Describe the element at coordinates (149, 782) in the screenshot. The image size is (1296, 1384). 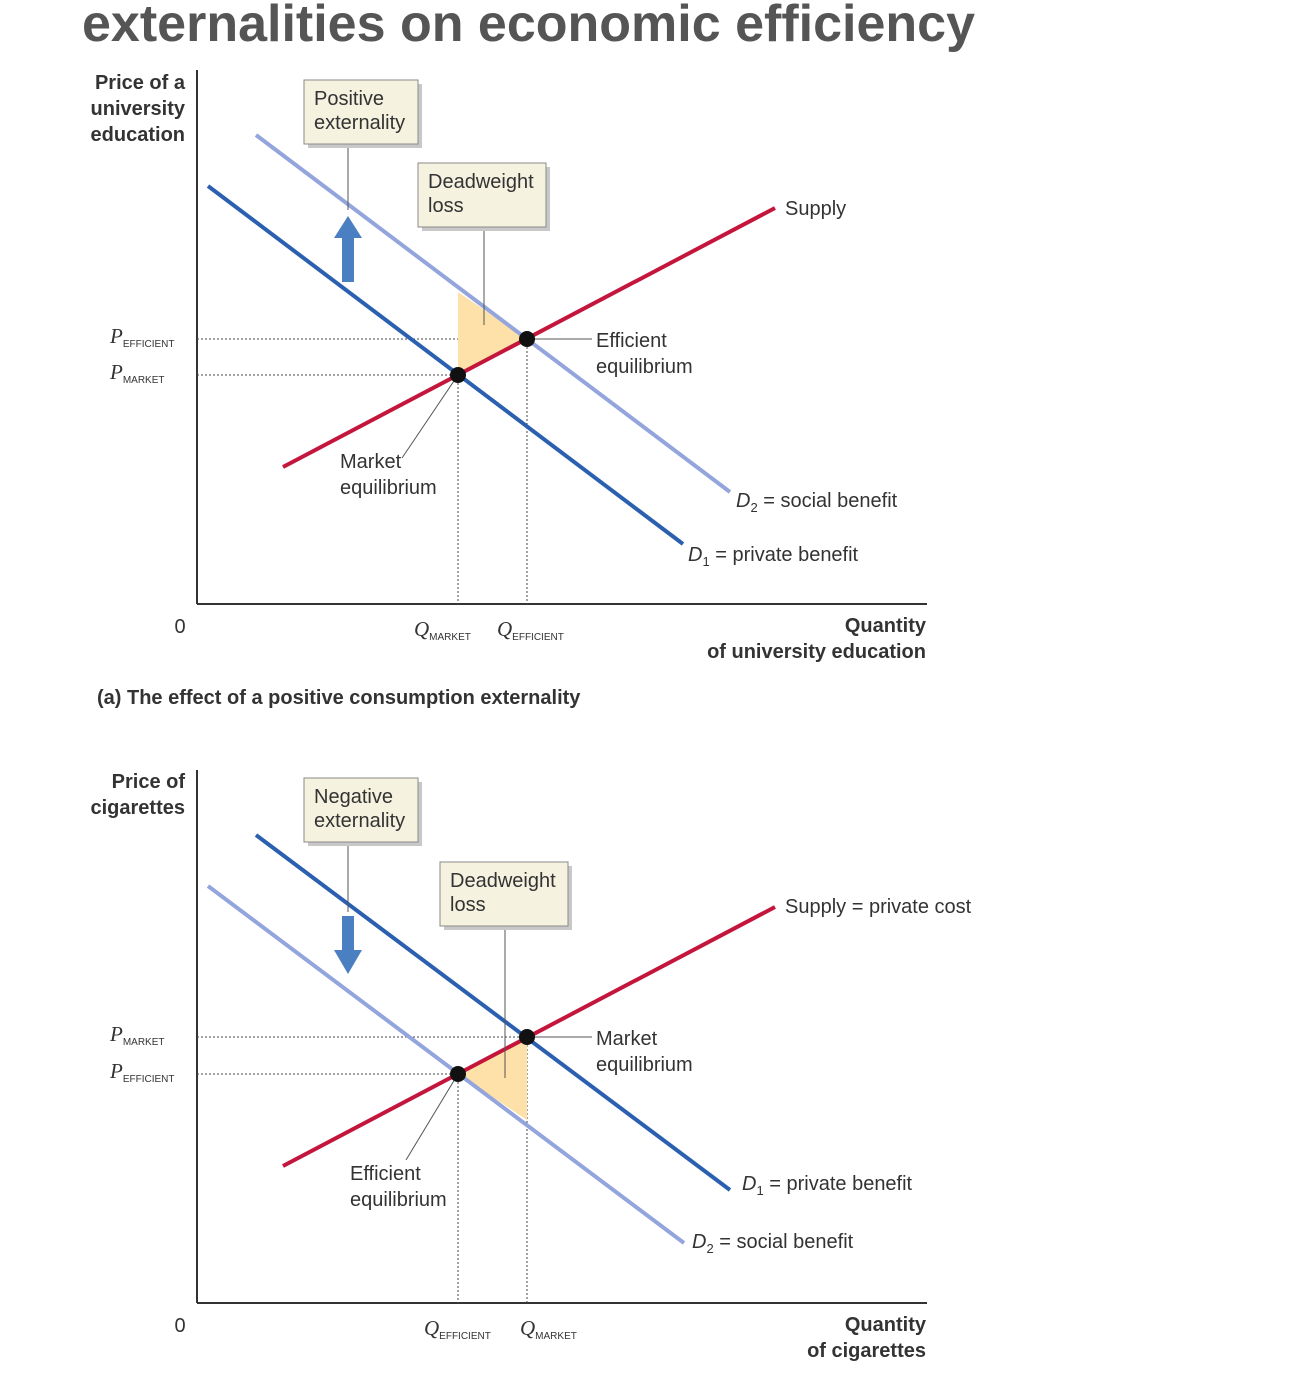
I see `y-axis-label: Price of` at that location.